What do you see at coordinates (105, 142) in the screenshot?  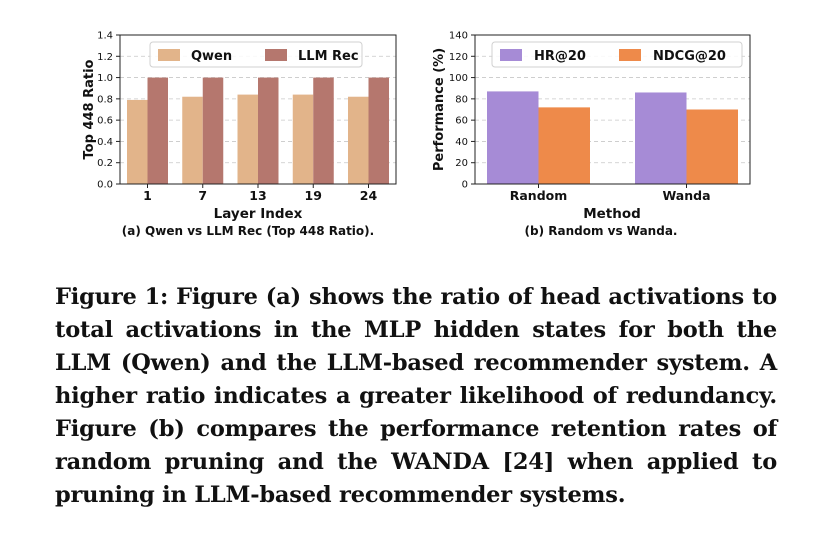 I see `y-tick-label: 0.4` at bounding box center [105, 142].